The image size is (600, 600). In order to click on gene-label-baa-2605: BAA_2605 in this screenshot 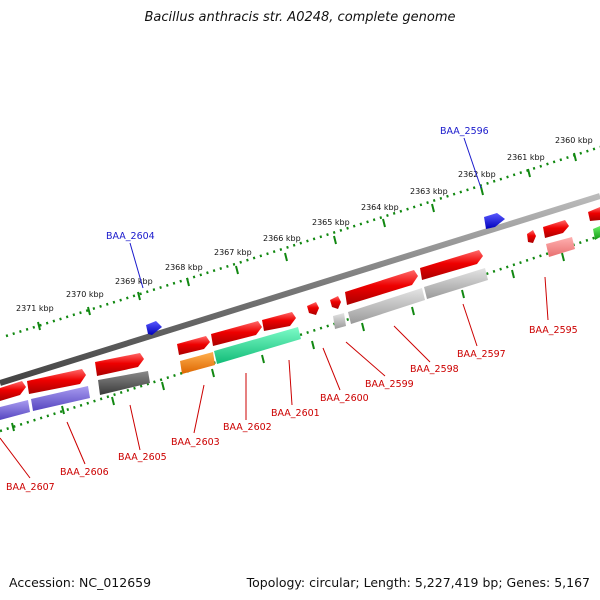, I will do `click(142, 457)`.